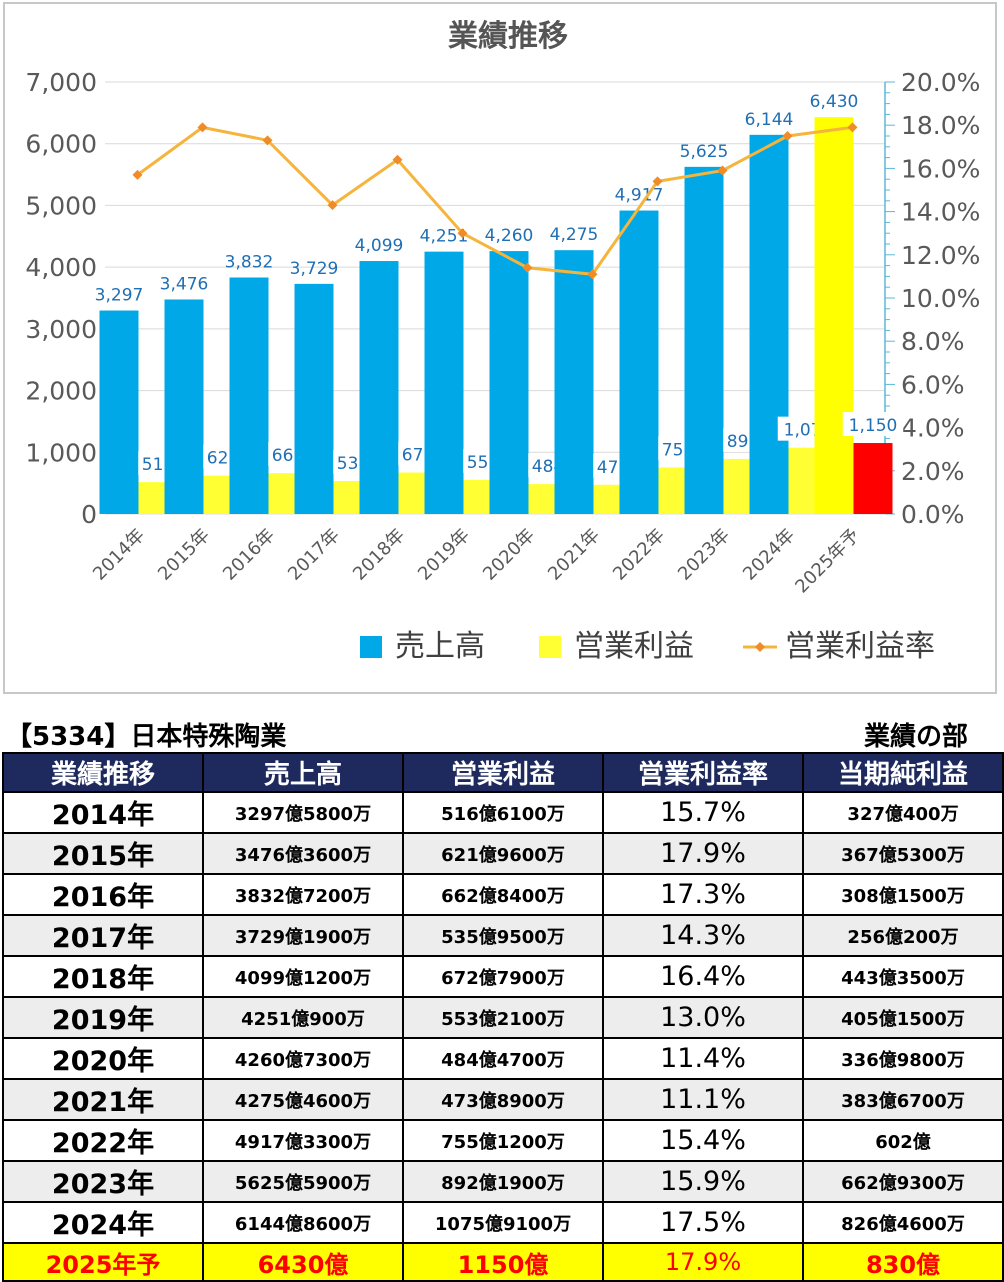  Describe the element at coordinates (444, 237) in the screenshot. I see `sales-data-label: 4,251` at that location.